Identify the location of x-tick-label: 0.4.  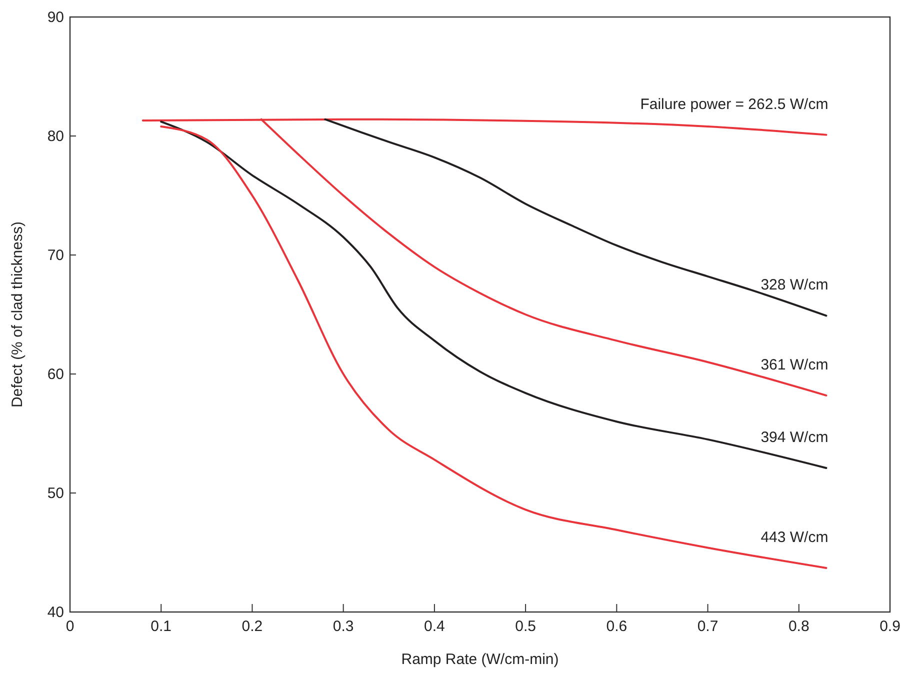
(434, 626).